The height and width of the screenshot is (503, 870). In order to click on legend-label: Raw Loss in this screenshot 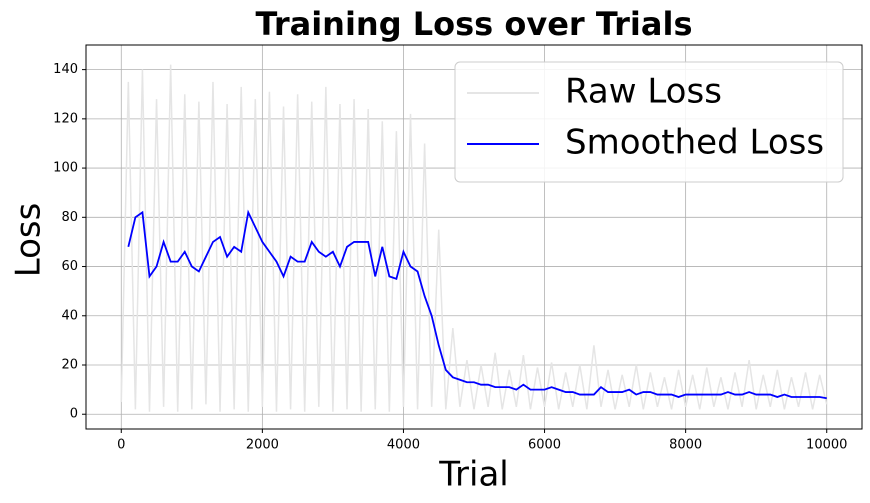, I will do `click(643, 92)`.